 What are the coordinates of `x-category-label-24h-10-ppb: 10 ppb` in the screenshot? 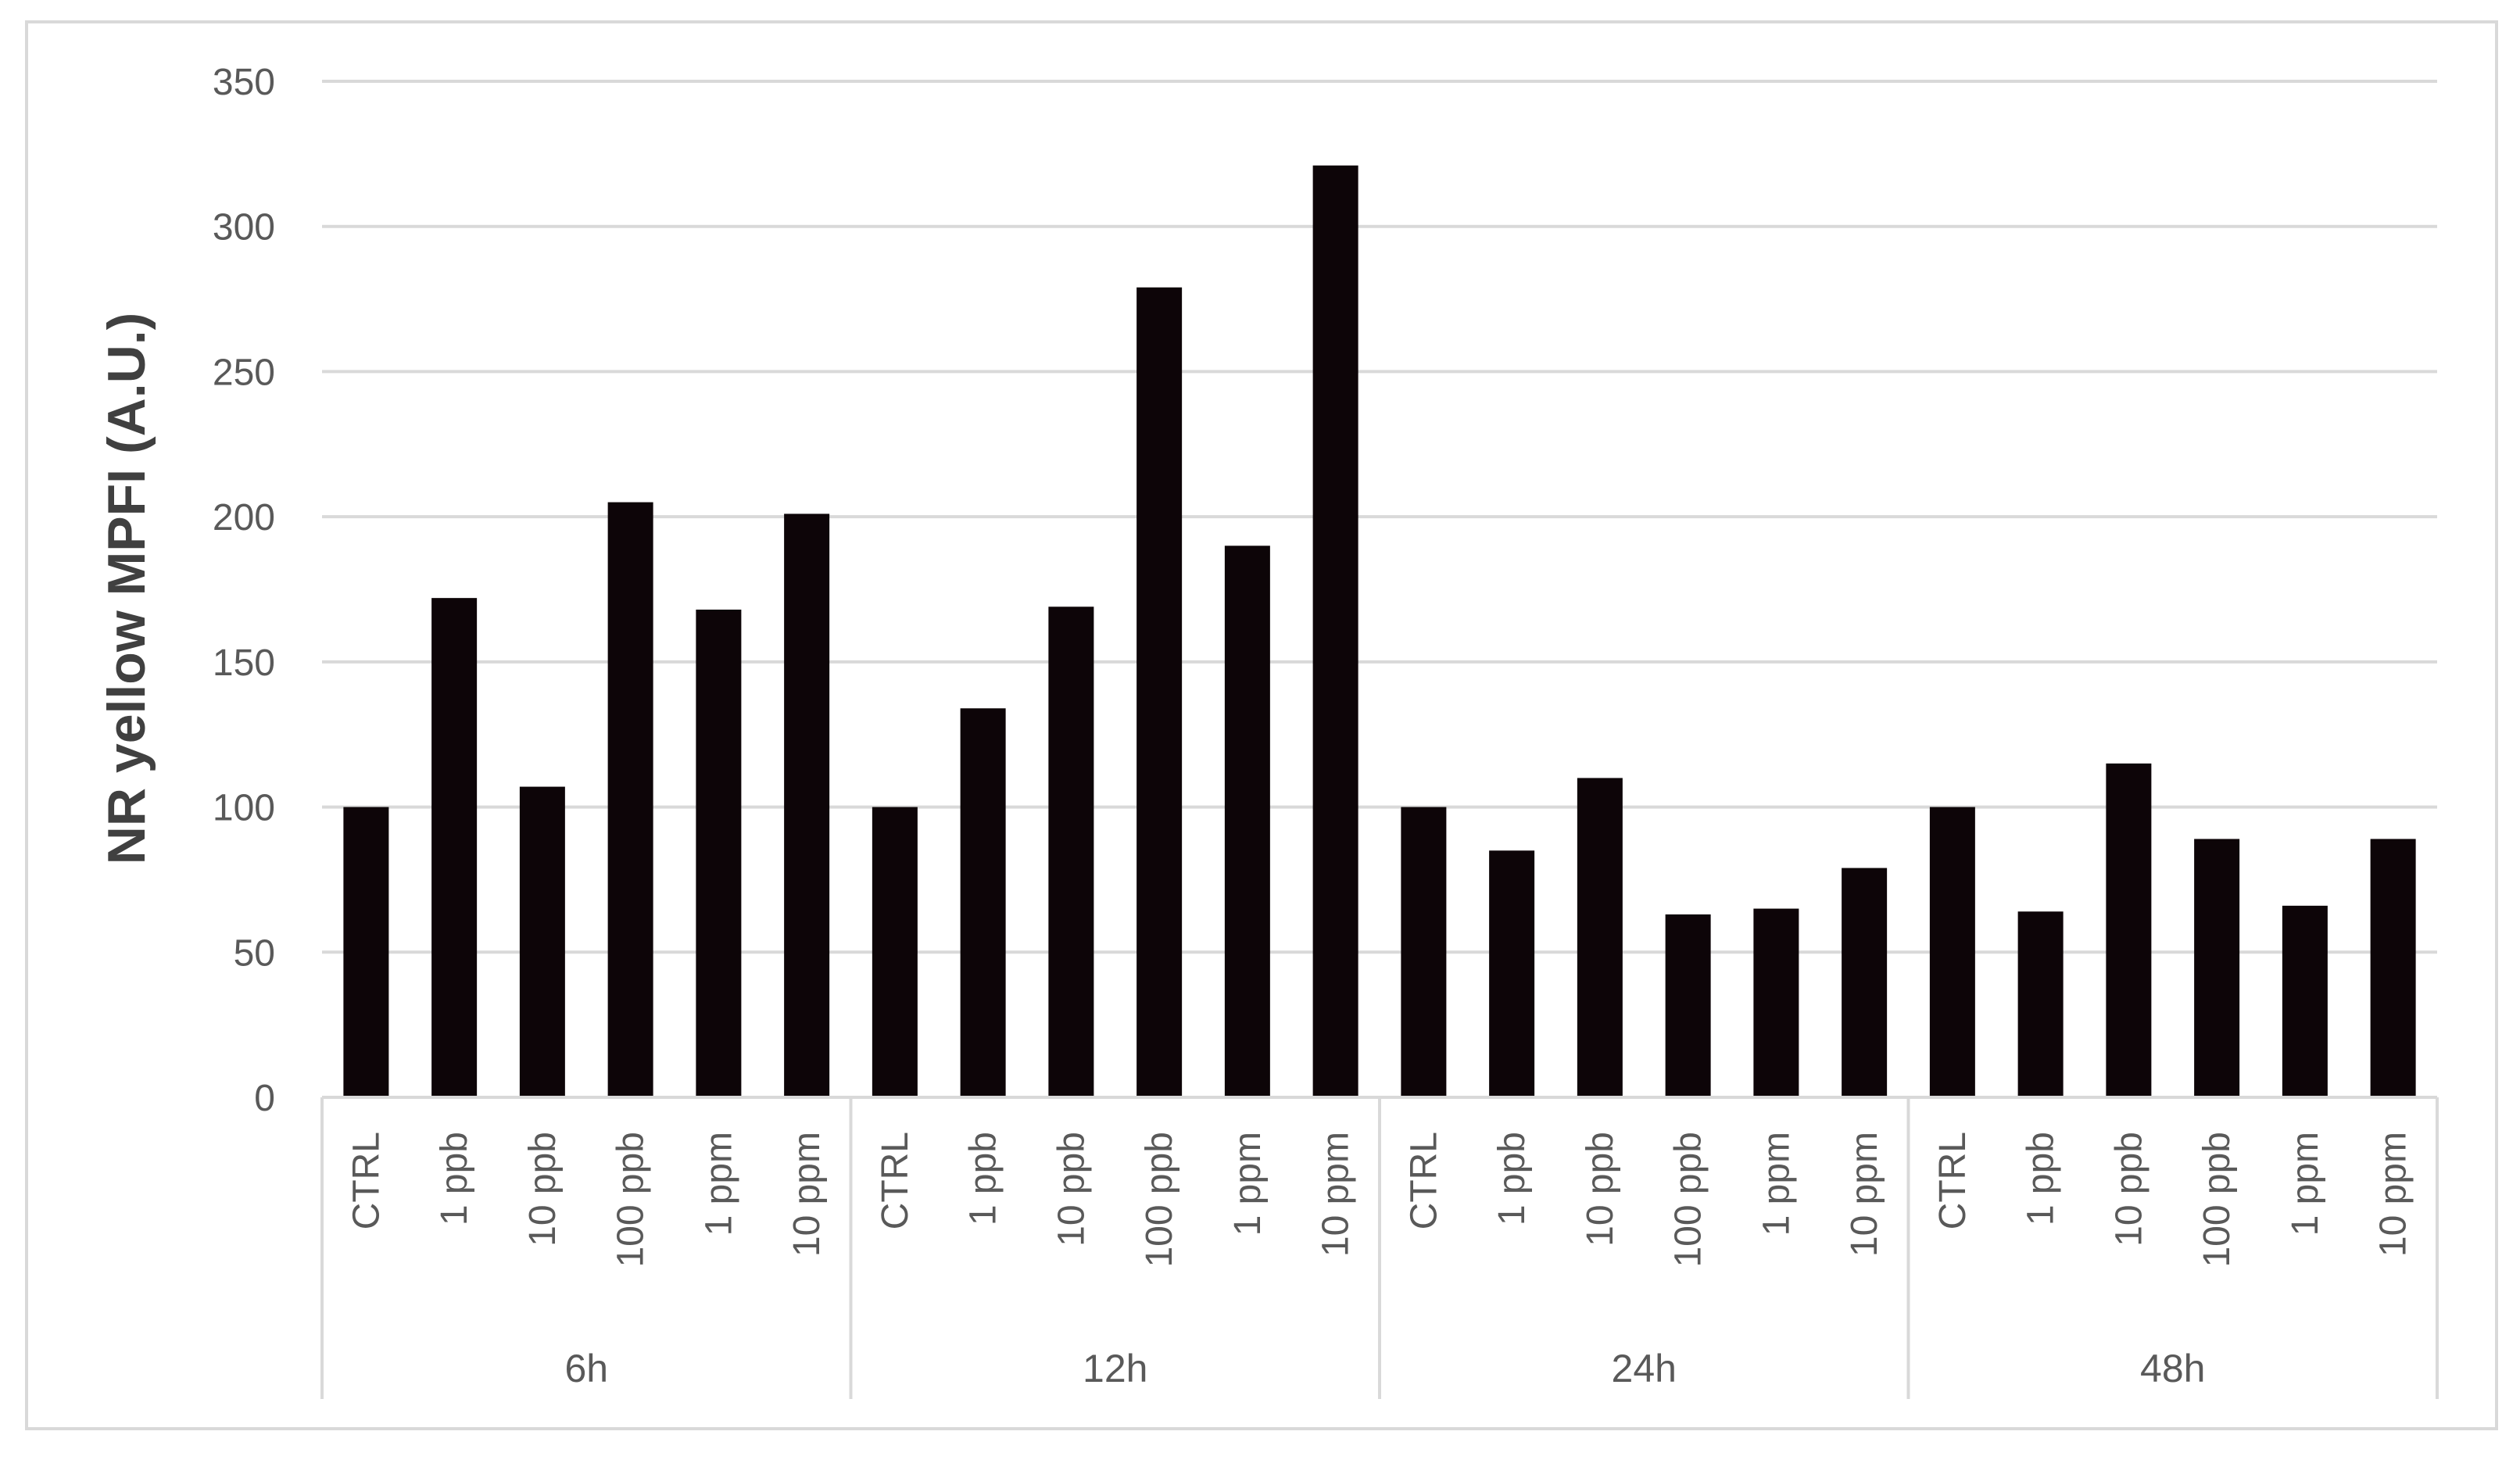 It's located at (1600, 1190).